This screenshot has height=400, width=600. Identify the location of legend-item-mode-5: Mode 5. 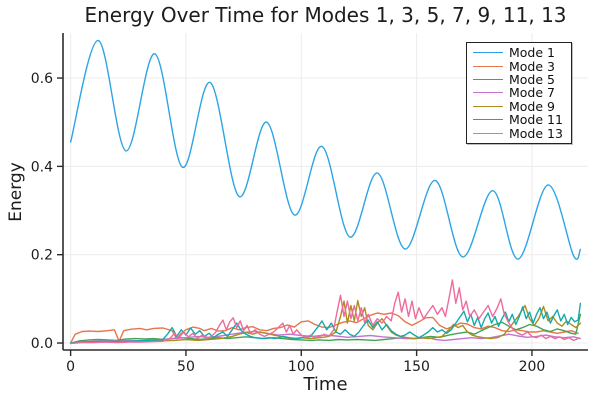
(518, 79).